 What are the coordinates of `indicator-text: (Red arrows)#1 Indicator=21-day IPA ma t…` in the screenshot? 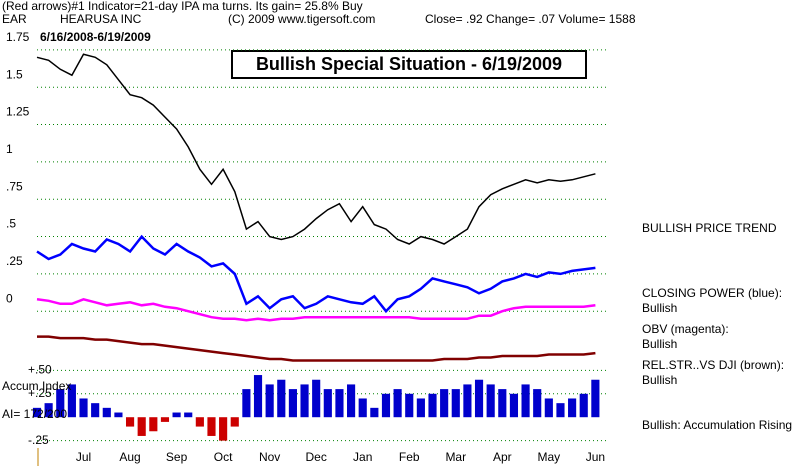 It's located at (182, 6).